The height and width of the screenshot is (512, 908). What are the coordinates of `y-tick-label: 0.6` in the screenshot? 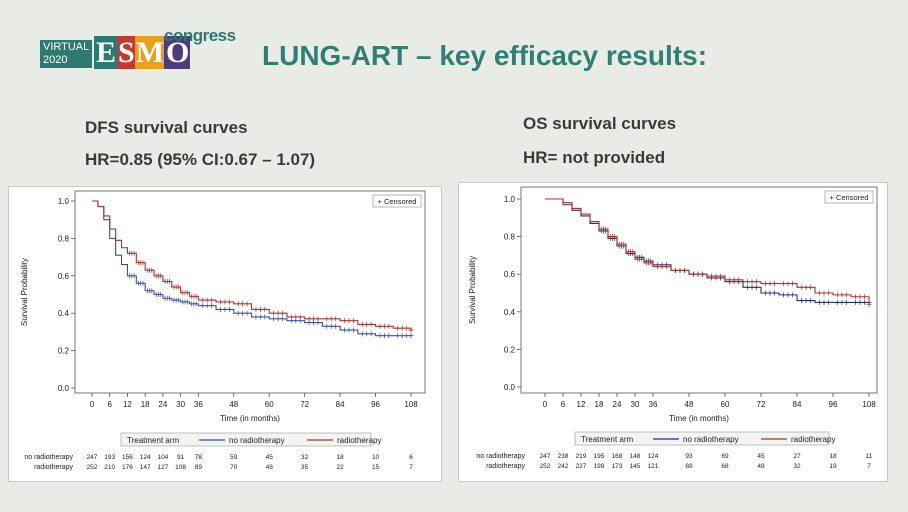 It's located at (64, 276).